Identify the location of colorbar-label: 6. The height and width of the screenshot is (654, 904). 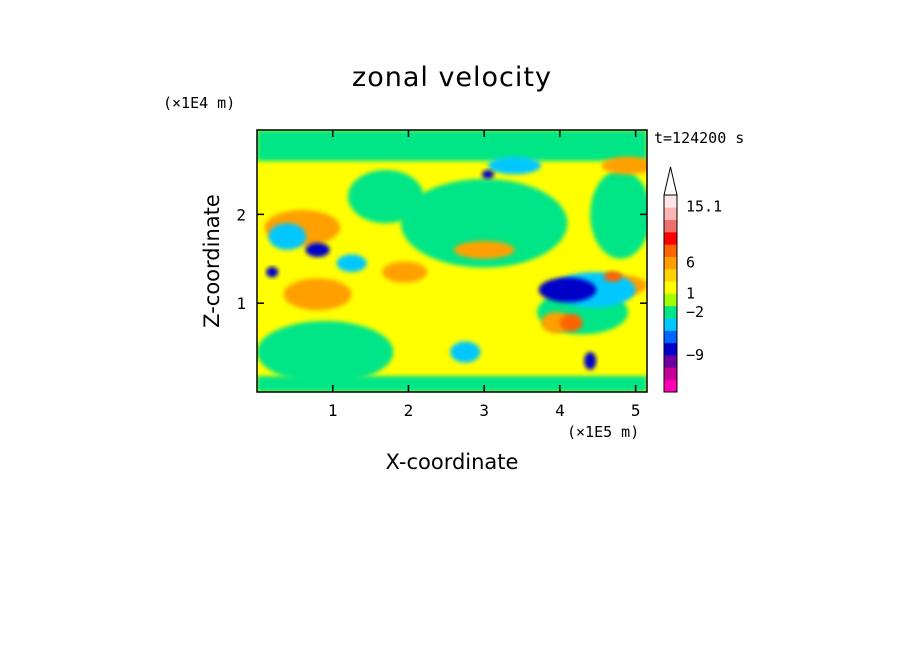
(690, 263).